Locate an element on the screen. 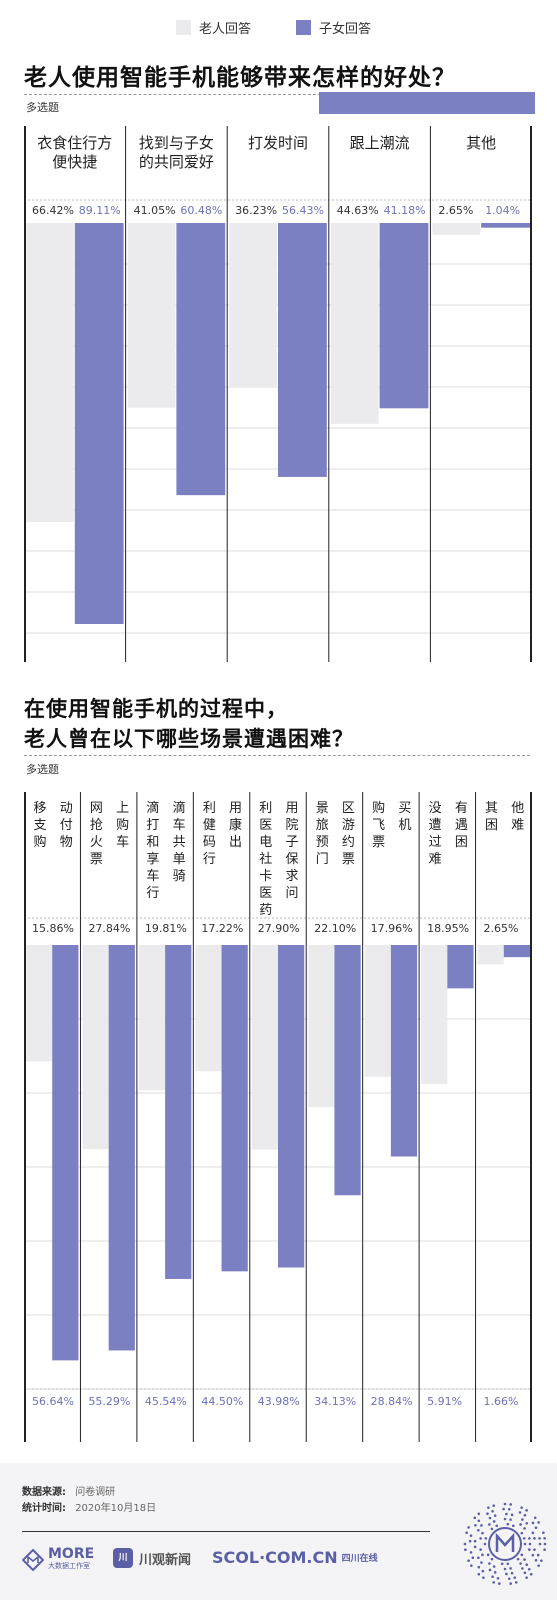 Image resolution: width=557 pixels, height=1600 pixels. category-label: 其他 is located at coordinates (481, 143).